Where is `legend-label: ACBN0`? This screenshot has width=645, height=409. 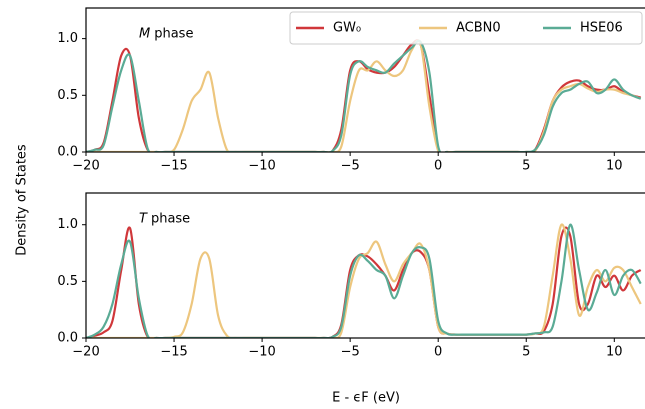
legend-label: ACBN0 is located at coordinates (478, 28).